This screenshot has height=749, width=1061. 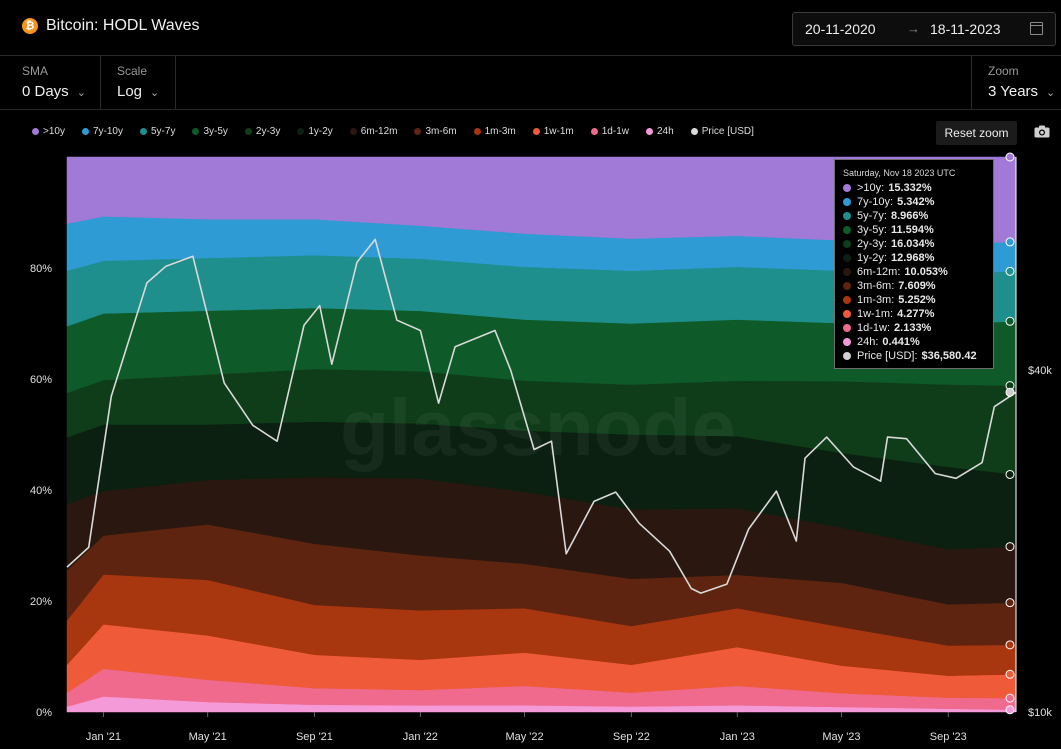 What do you see at coordinates (41, 269) in the screenshot?
I see `y-tick-label: 80%` at bounding box center [41, 269].